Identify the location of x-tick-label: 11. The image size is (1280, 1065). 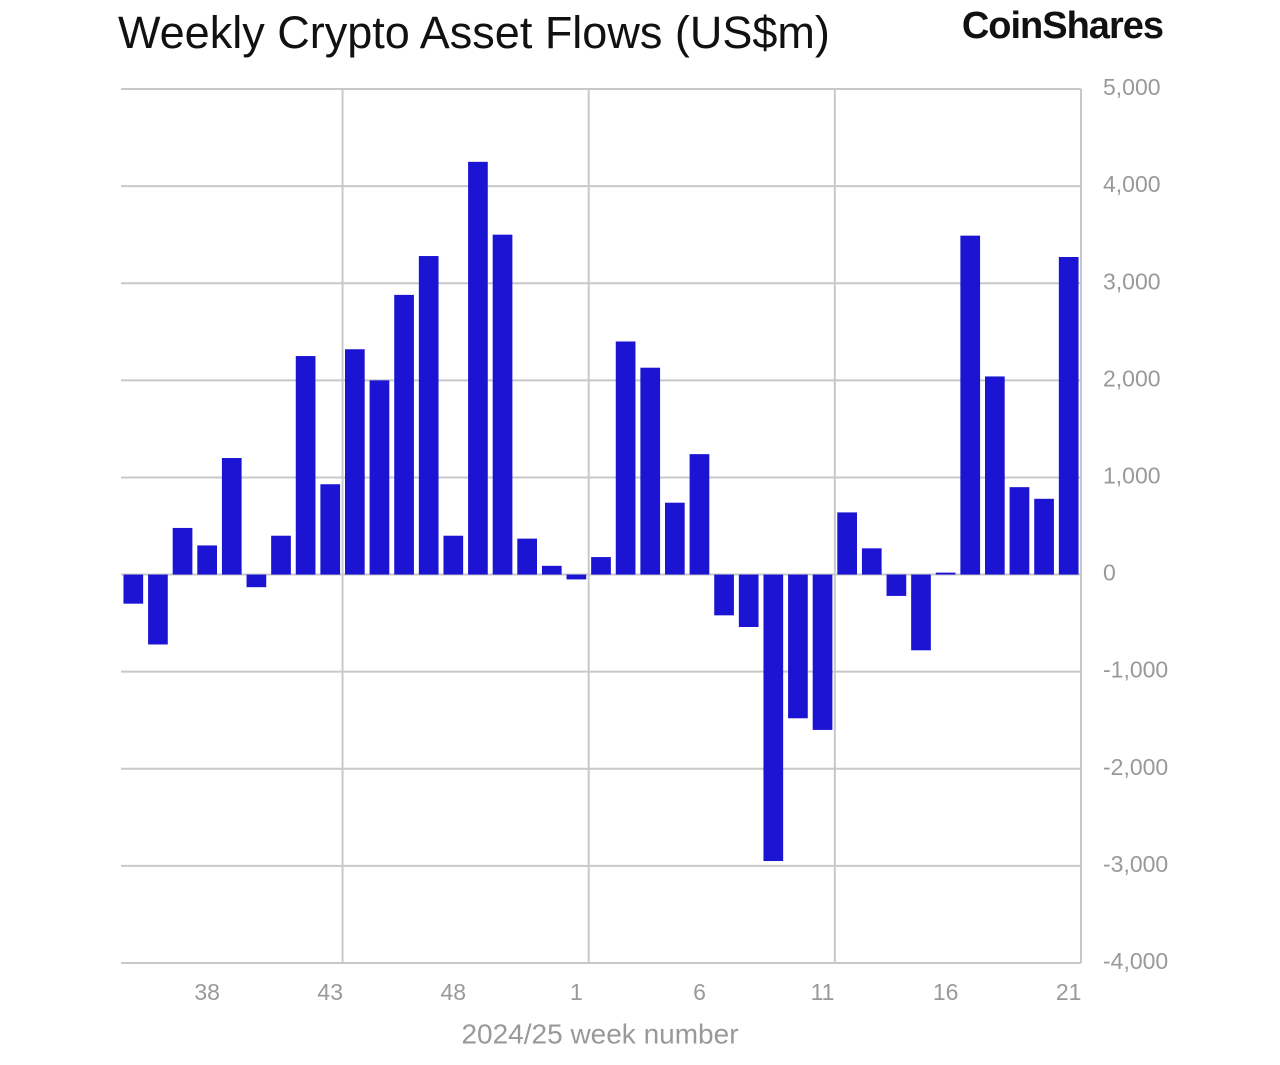
(823, 992).